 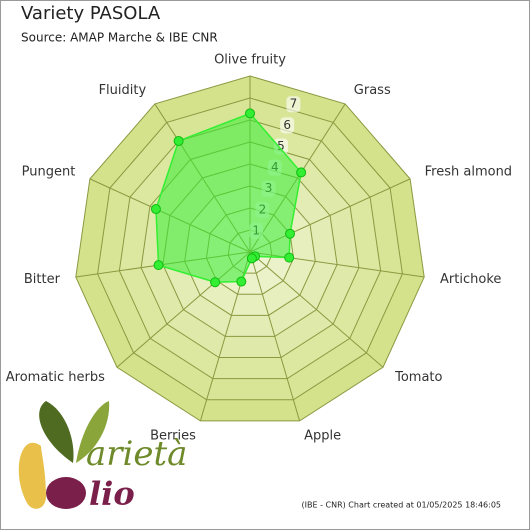 I want to click on category-label: Fresh almond, so click(x=468, y=172).